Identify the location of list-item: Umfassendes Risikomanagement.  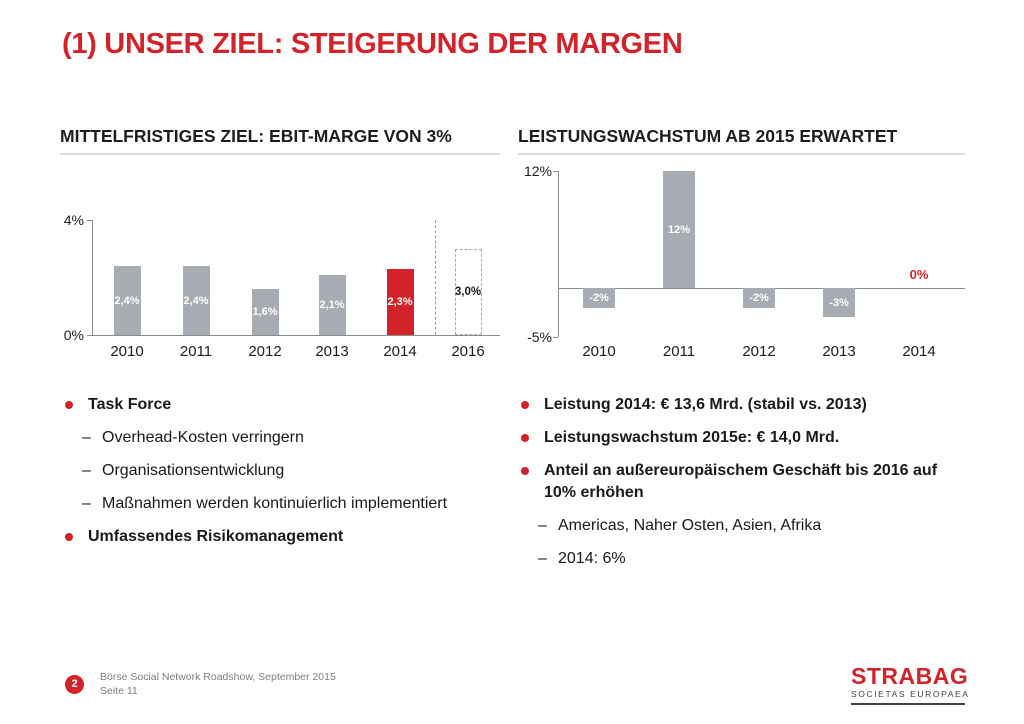
(284, 537).